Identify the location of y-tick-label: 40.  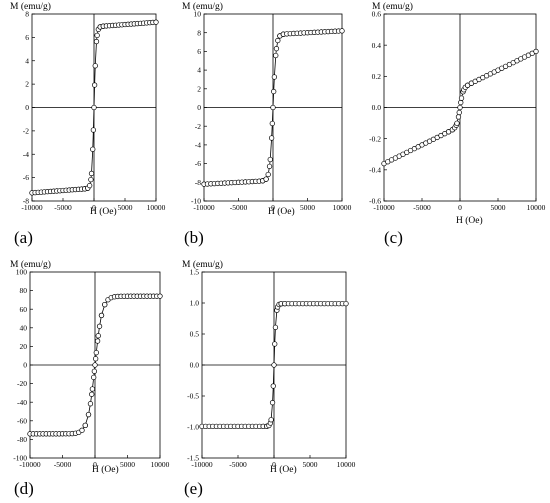
(24, 327).